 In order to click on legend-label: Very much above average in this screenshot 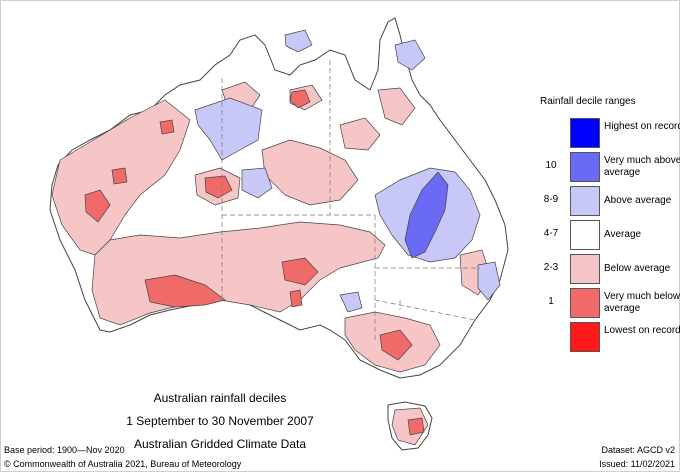, I will do `click(642, 166)`.